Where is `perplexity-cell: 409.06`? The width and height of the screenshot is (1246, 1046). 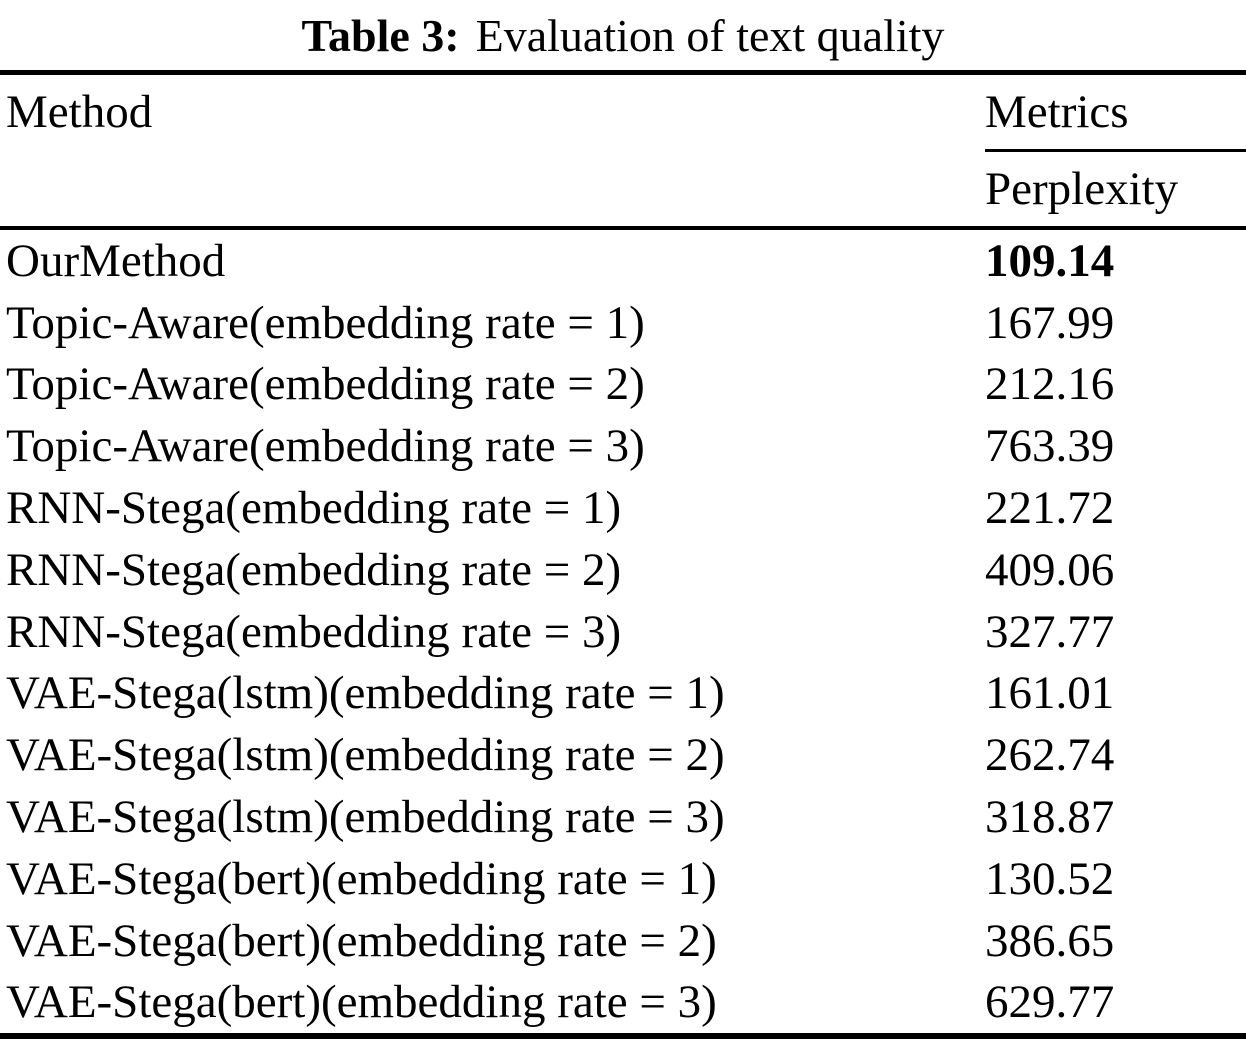 perplexity-cell: 409.06 is located at coordinates (1050, 569).